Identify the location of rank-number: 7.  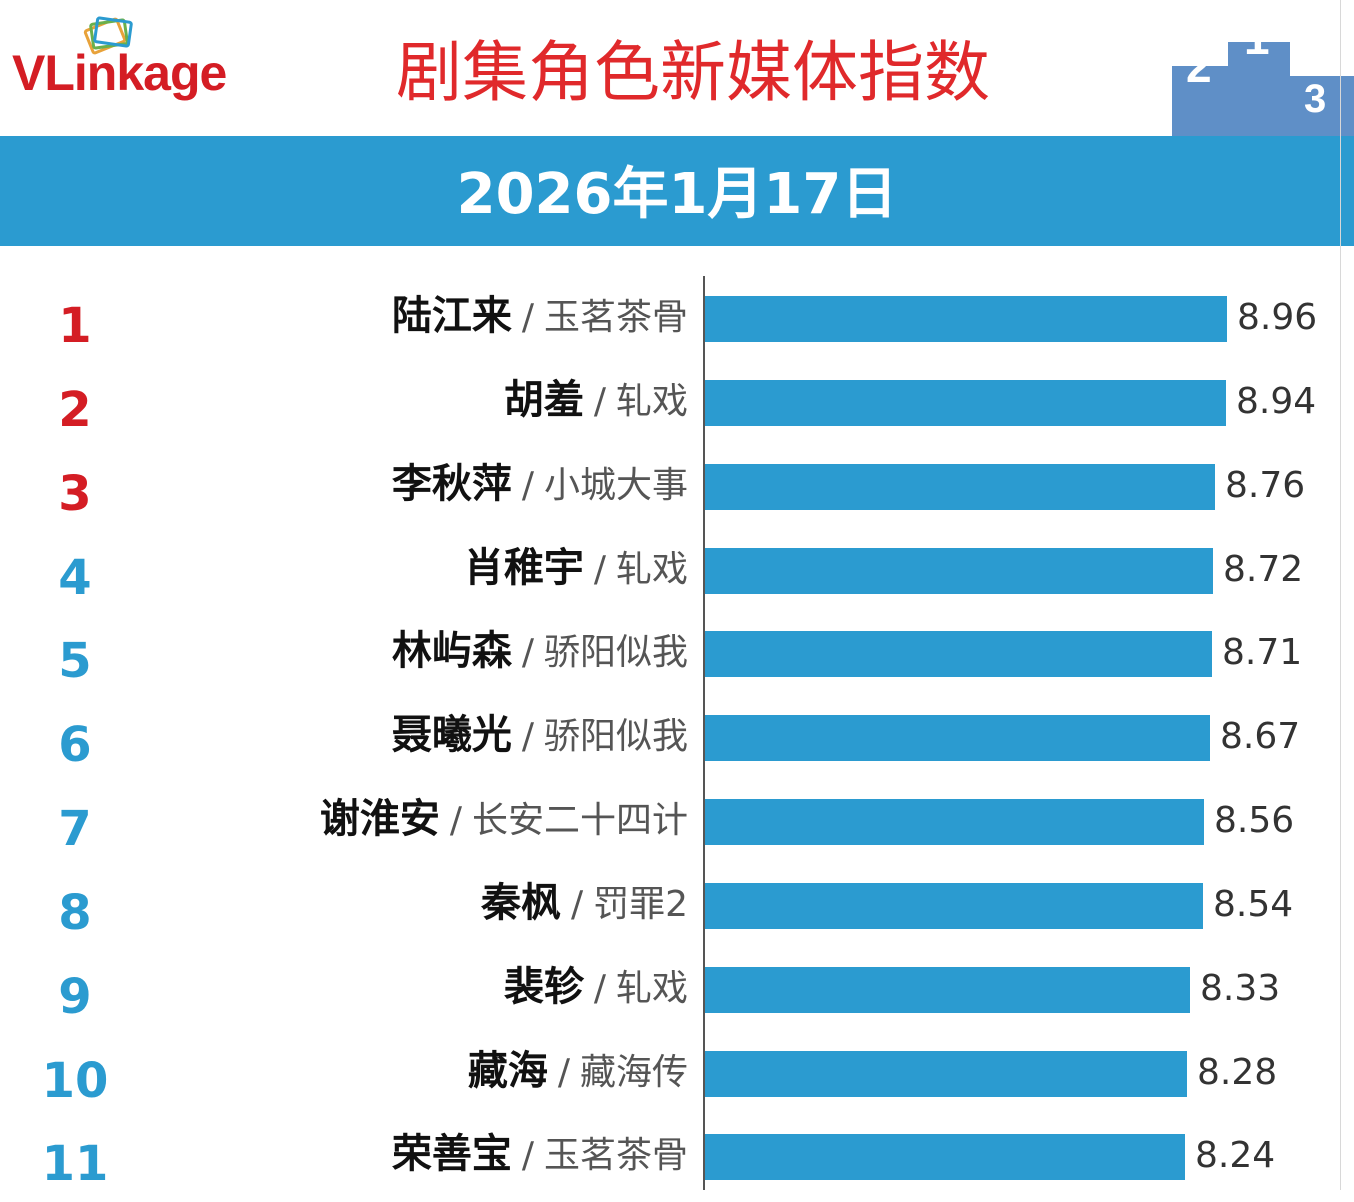
(75, 829).